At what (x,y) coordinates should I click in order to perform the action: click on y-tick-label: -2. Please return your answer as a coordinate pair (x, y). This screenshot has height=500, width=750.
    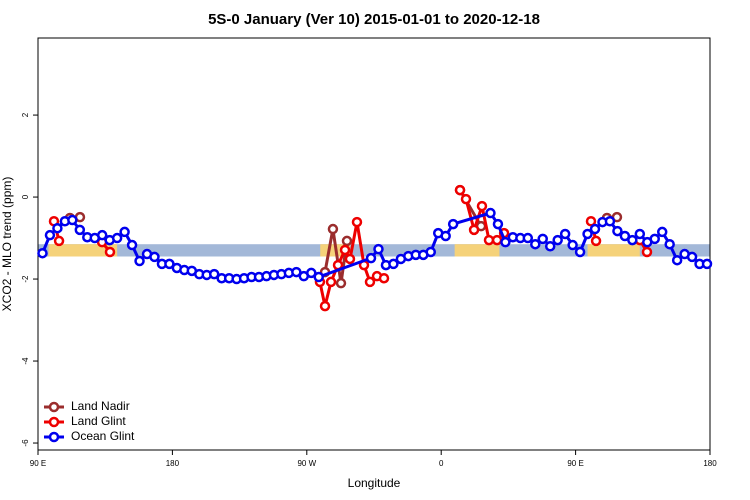
    Looking at the image, I should click on (25, 279).